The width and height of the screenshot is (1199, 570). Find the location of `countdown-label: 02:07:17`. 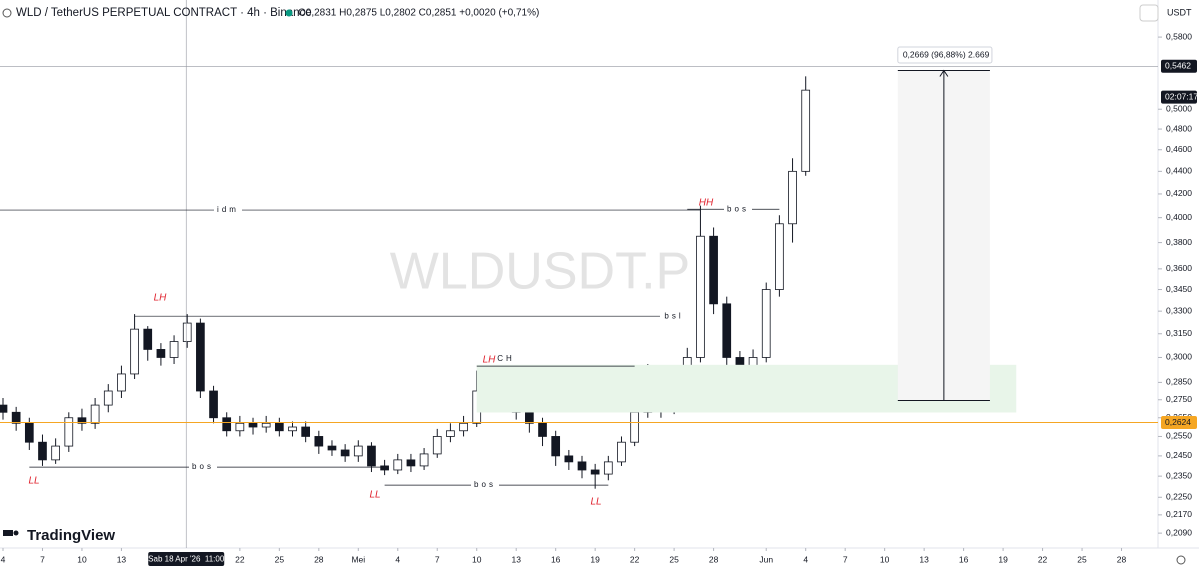

countdown-label: 02:07:17 is located at coordinates (1181, 96).